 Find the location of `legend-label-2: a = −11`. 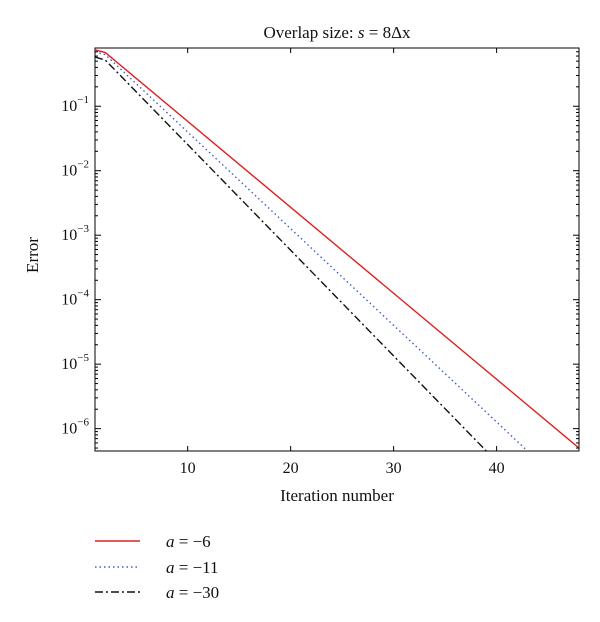

legend-label-2: a = −11 is located at coordinates (192, 567).